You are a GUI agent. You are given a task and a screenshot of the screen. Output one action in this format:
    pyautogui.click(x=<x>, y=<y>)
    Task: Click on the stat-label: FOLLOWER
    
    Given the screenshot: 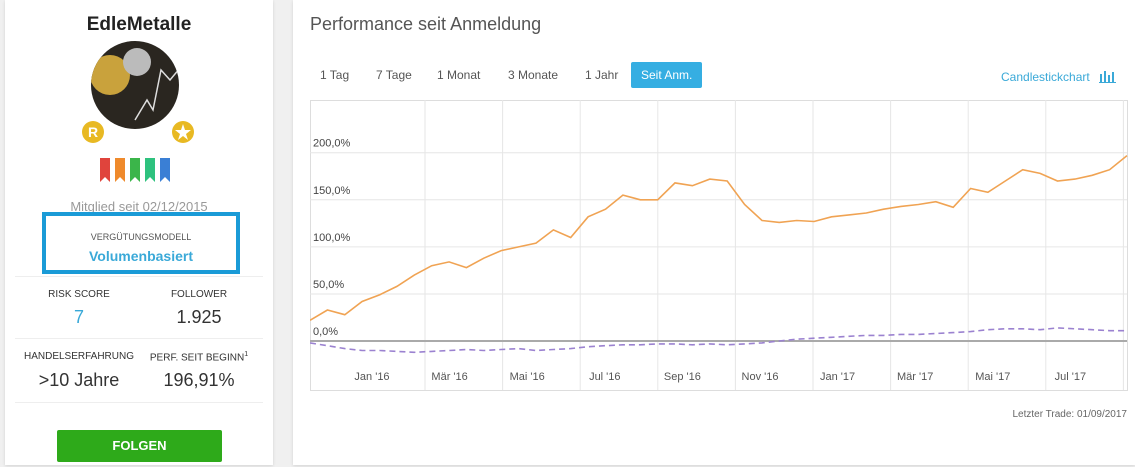 What is the action you would take?
    pyautogui.click(x=199, y=294)
    